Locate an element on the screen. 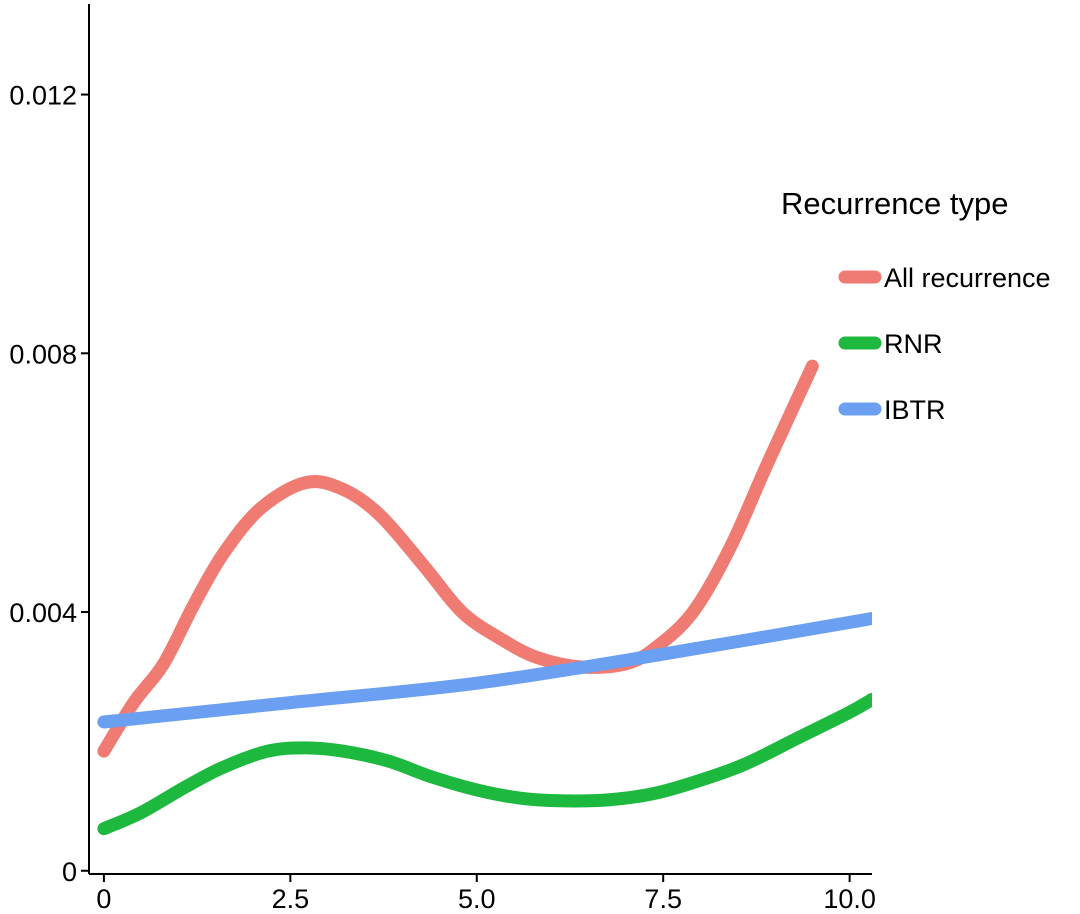 Image resolution: width=1080 pixels, height=914 pixels. x-tick-label: 2.5 is located at coordinates (291, 899).